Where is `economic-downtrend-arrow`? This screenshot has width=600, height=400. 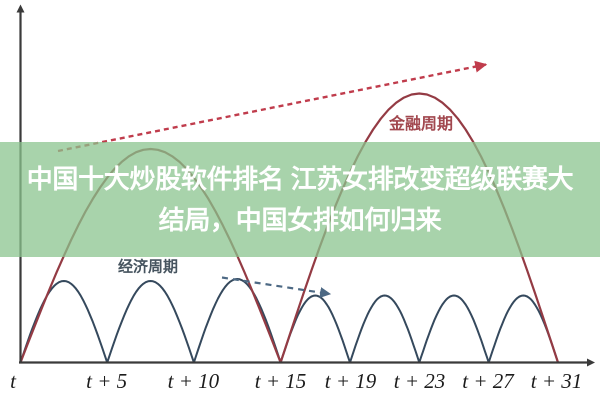
economic-downtrend-arrow is located at coordinates (276, 287).